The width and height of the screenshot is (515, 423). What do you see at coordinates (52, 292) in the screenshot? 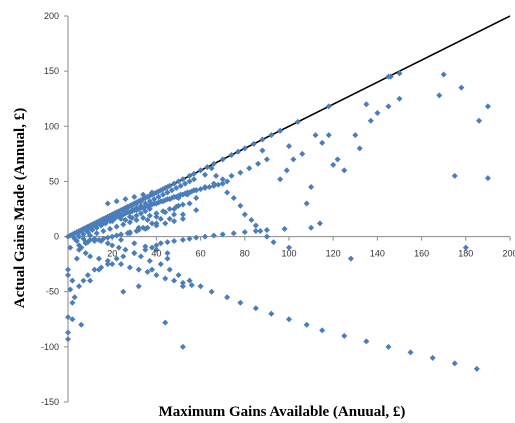
I see `y-tick-label: -50` at bounding box center [52, 292].